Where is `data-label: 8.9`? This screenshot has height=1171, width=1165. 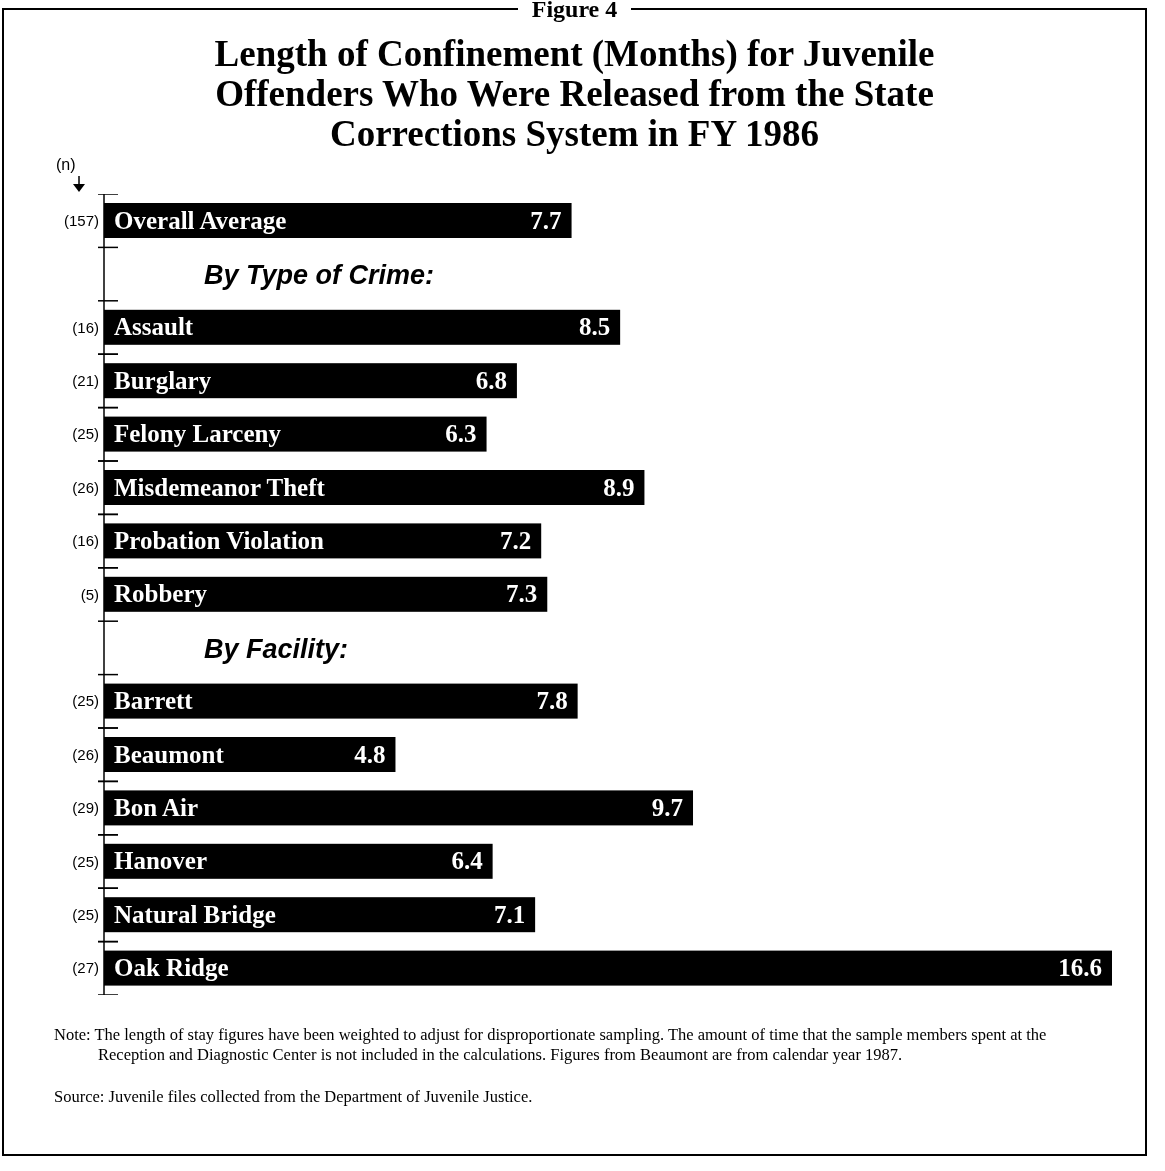 data-label: 8.9 is located at coordinates (619, 487).